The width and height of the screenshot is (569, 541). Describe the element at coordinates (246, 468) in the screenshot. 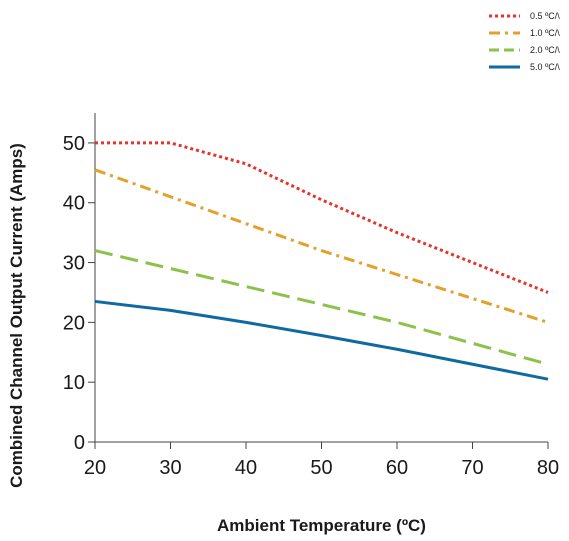

I see `x-tick-label: 40` at that location.